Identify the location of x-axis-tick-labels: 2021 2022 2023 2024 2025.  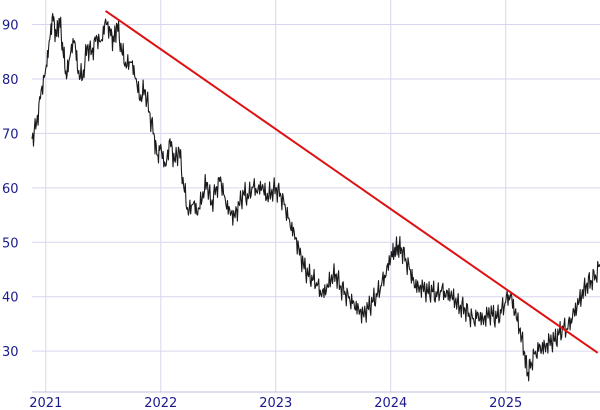
(275, 403).